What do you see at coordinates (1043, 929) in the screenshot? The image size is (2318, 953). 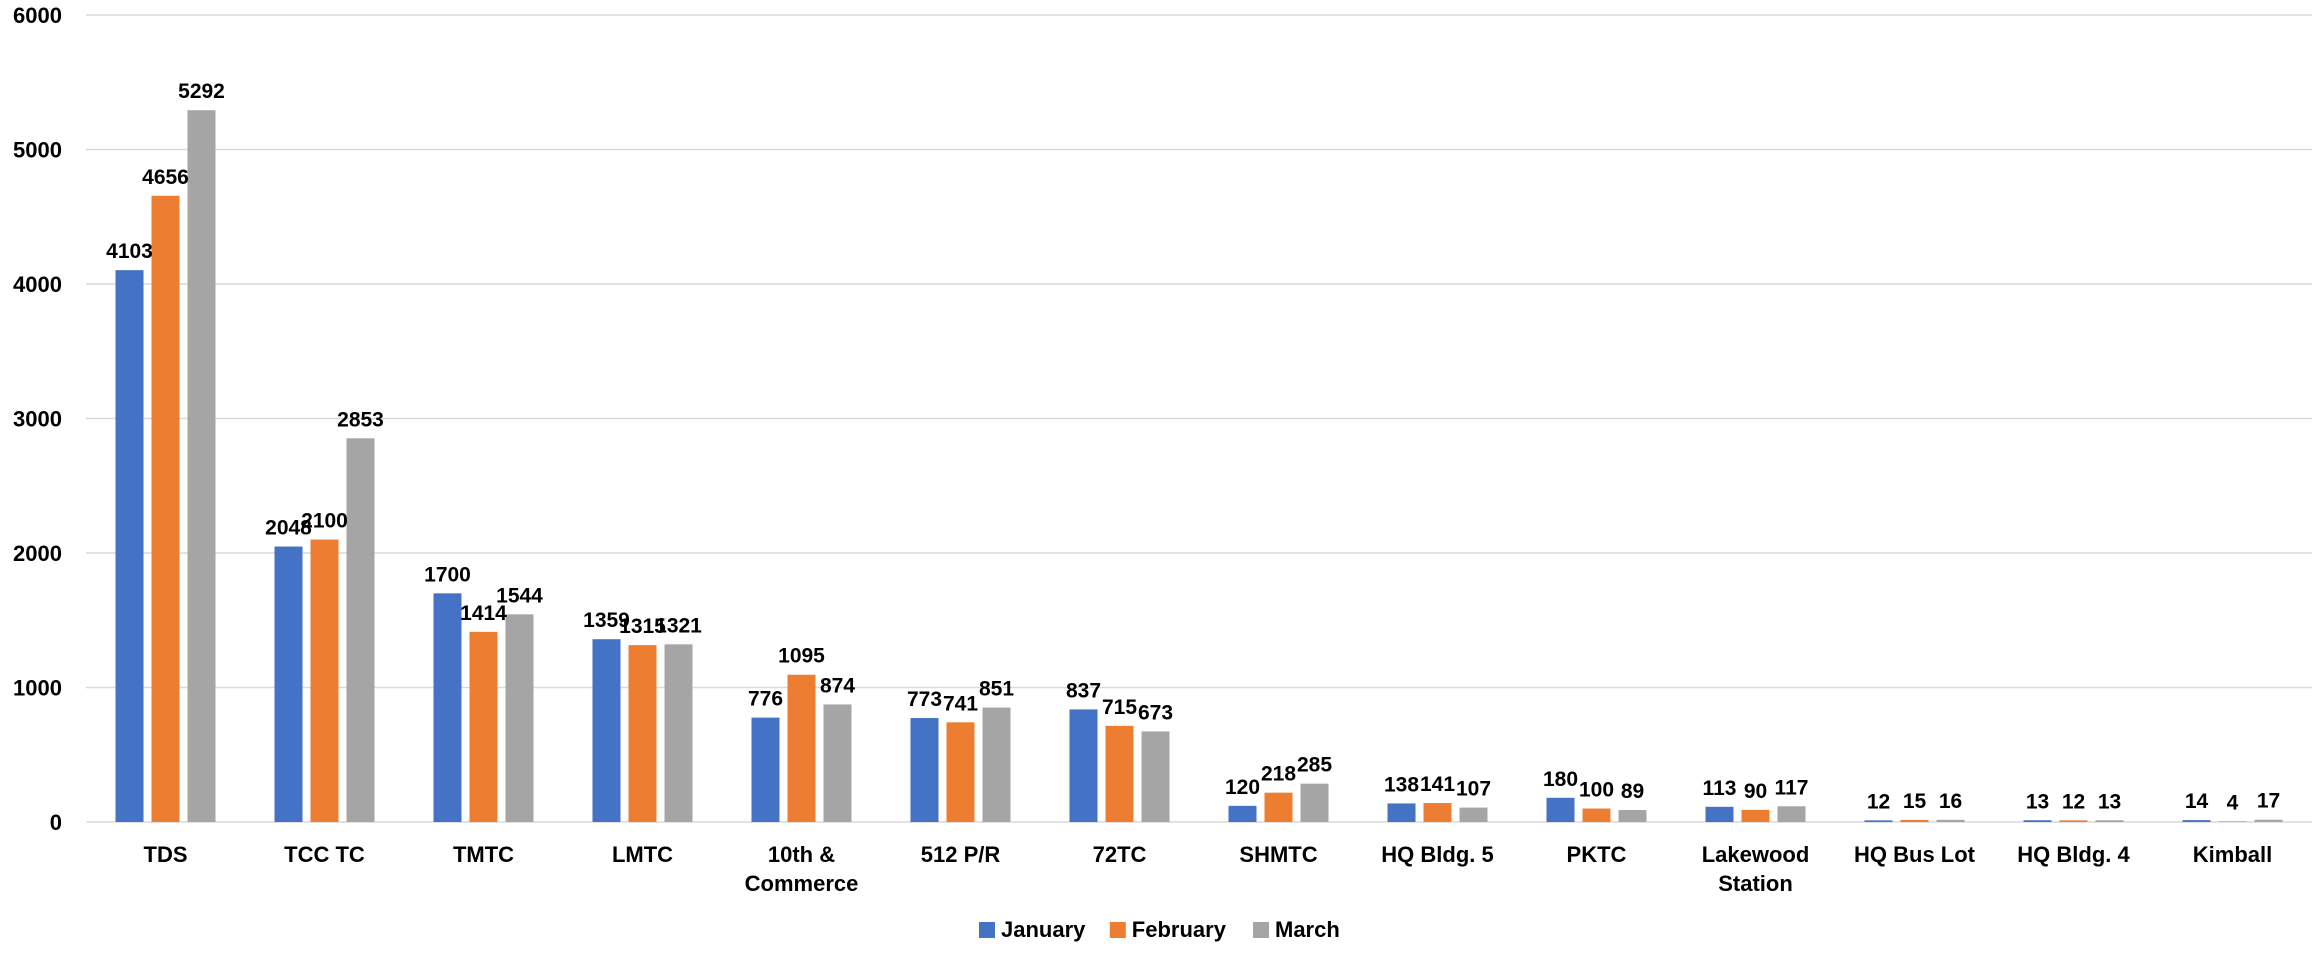 I see `legend-label-january: January` at bounding box center [1043, 929].